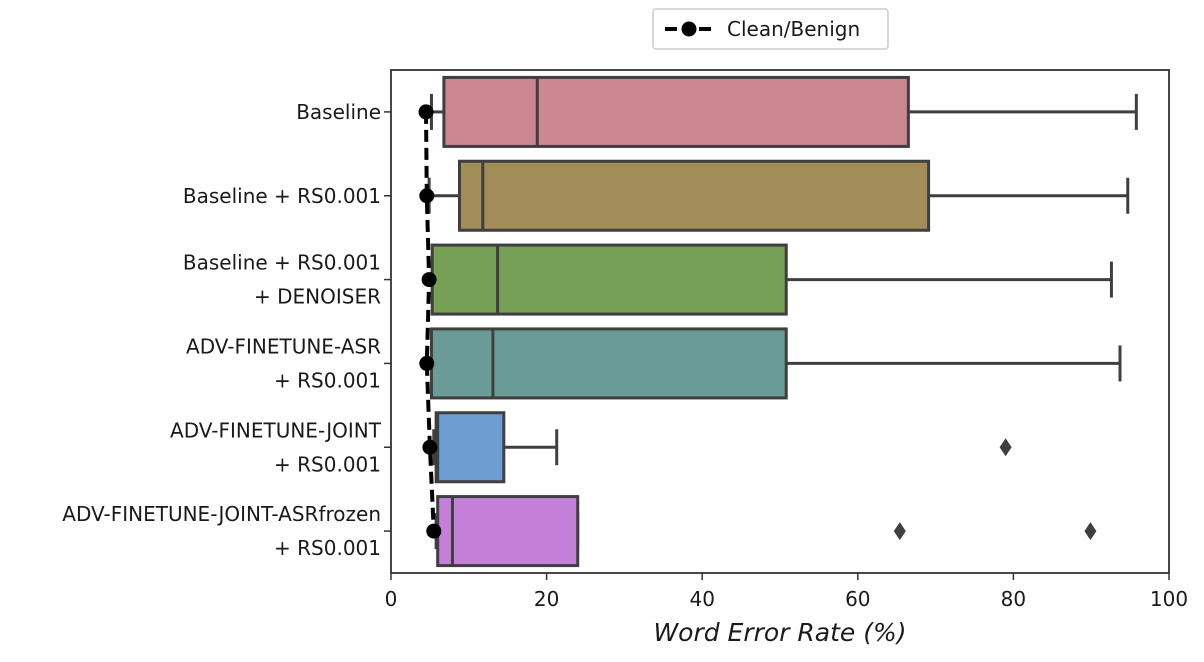 The height and width of the screenshot is (662, 1204). Describe the element at coordinates (317, 297) in the screenshot. I see `y-tick-label-line: + DENOISER` at that location.